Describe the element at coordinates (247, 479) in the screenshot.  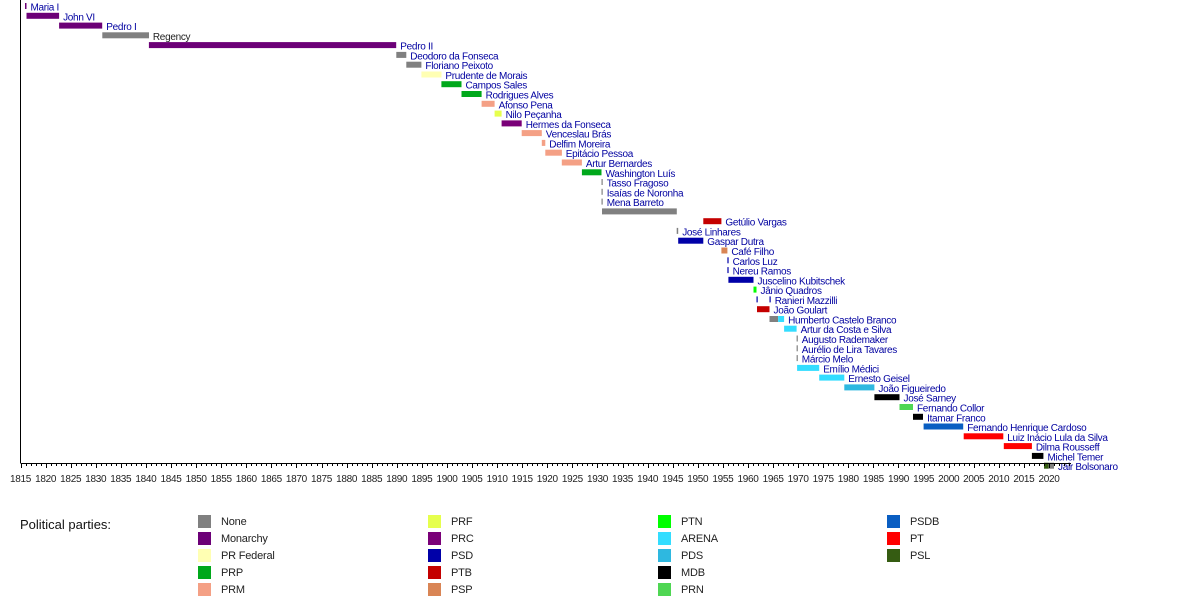
I see `x-tick-label: 1860` at that location.